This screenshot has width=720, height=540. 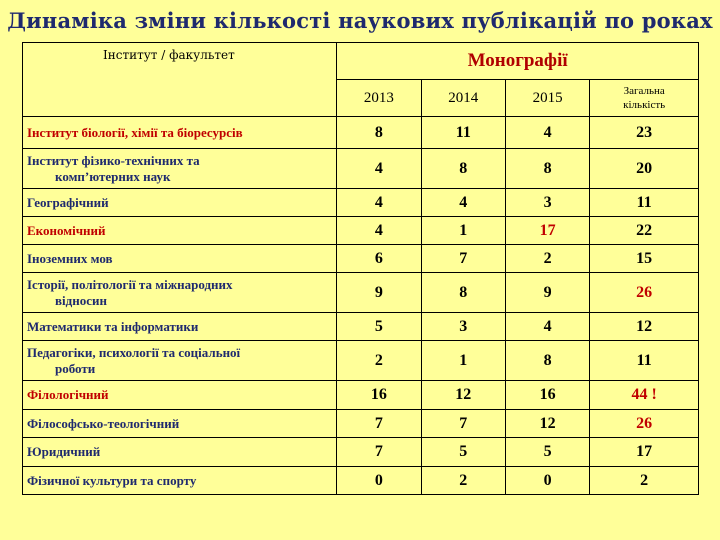 I want to click on row-total: 17, so click(x=644, y=452).